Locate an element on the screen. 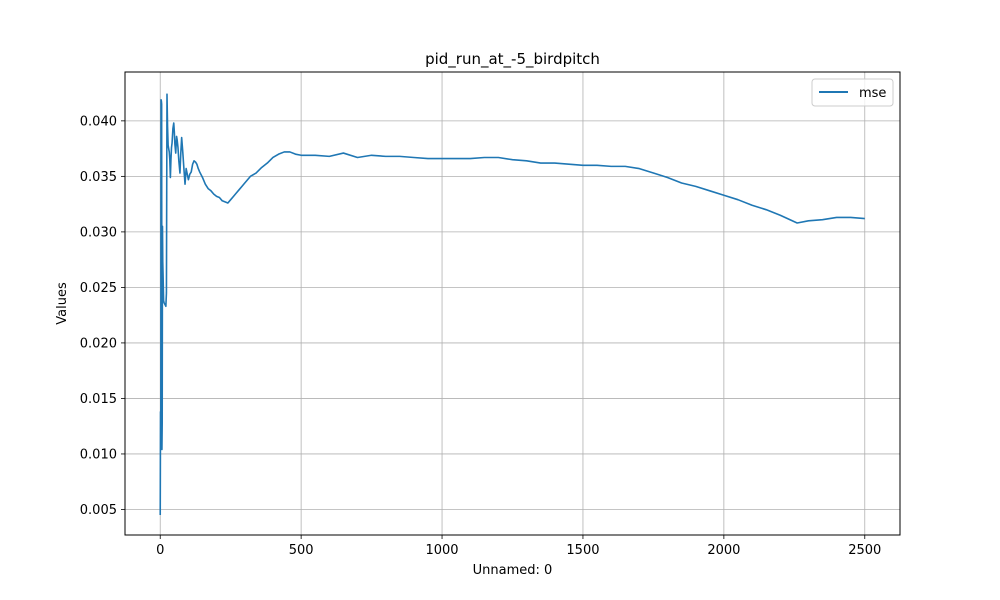 The image size is (1000, 600). y-axis-label: Values is located at coordinates (62, 303).